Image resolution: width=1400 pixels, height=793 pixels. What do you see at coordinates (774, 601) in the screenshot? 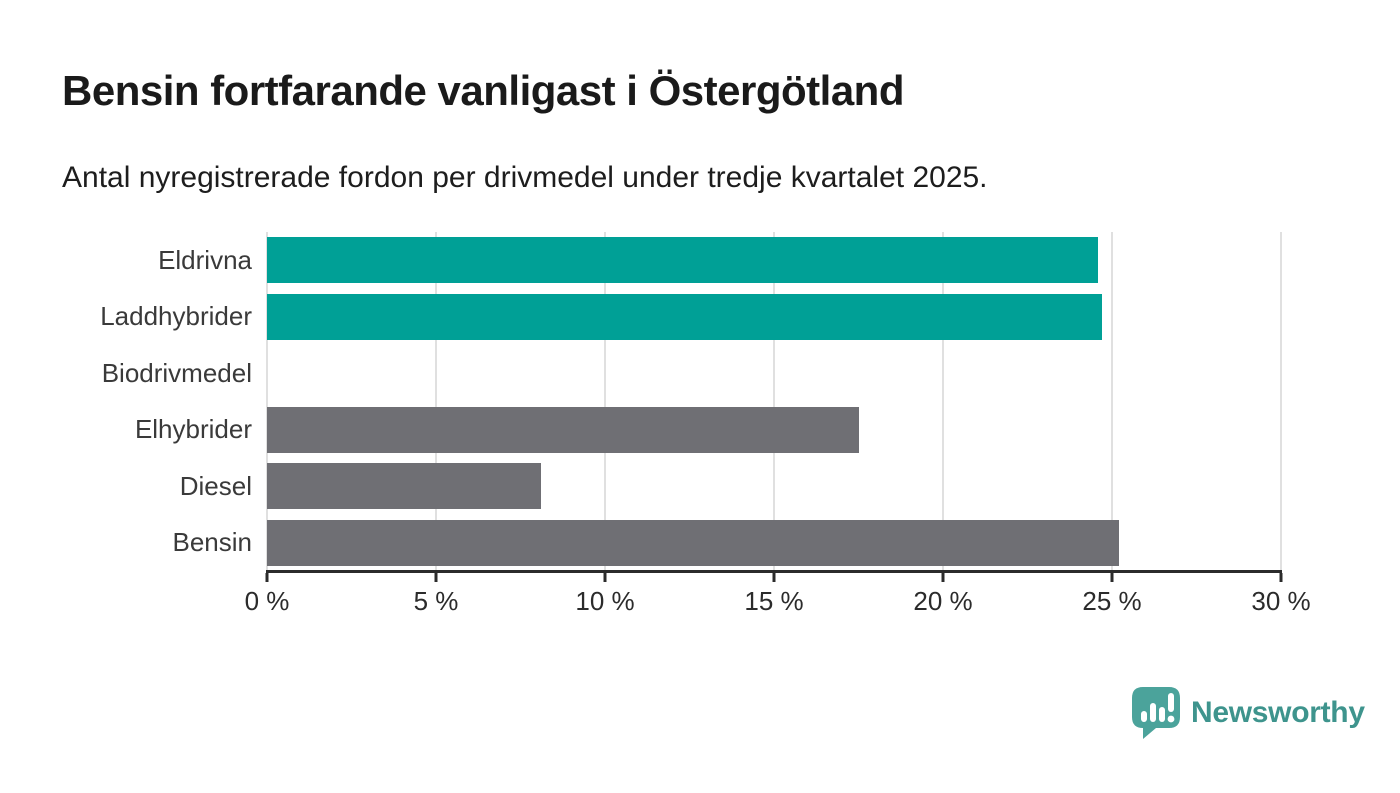
I see `x-tick-label: 15 %` at bounding box center [774, 601].